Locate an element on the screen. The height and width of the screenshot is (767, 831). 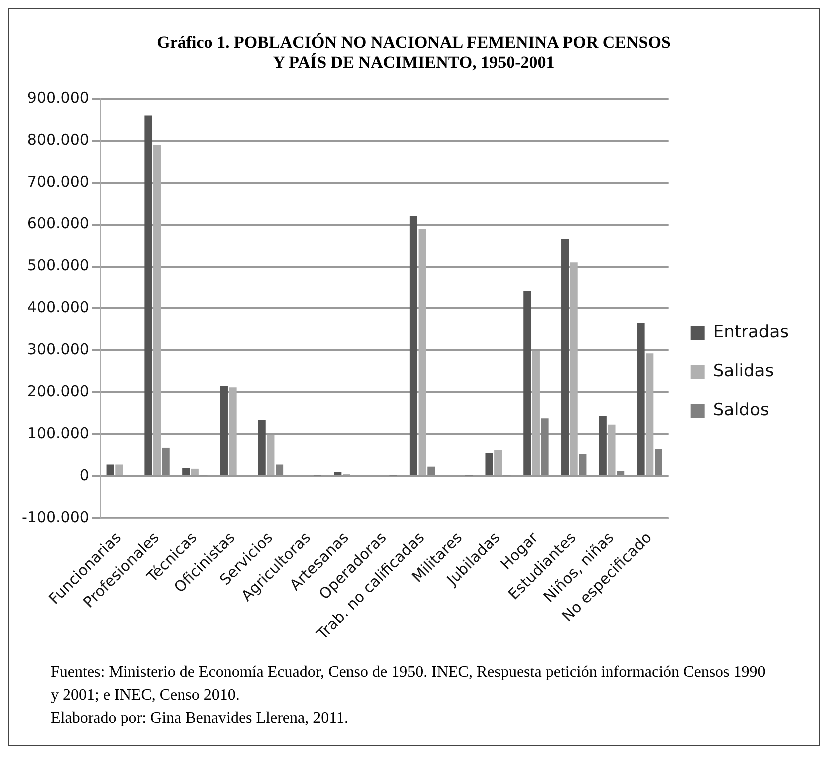
y-tick-label: 900.000 is located at coordinates (58, 97).